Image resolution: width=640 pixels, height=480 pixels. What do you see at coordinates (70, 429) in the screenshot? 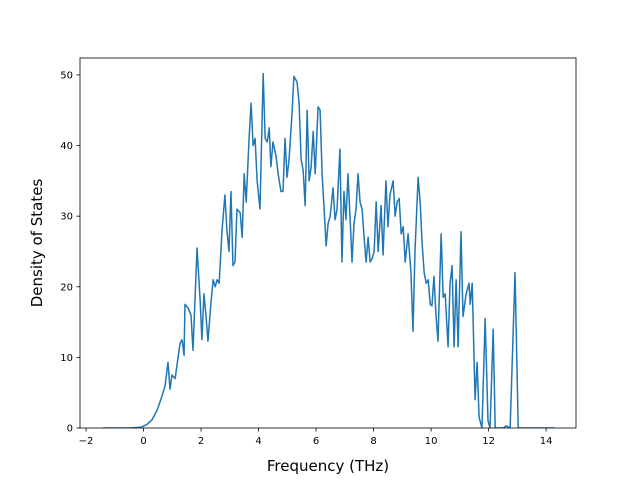
I see `y-tick-label: 0` at bounding box center [70, 429].